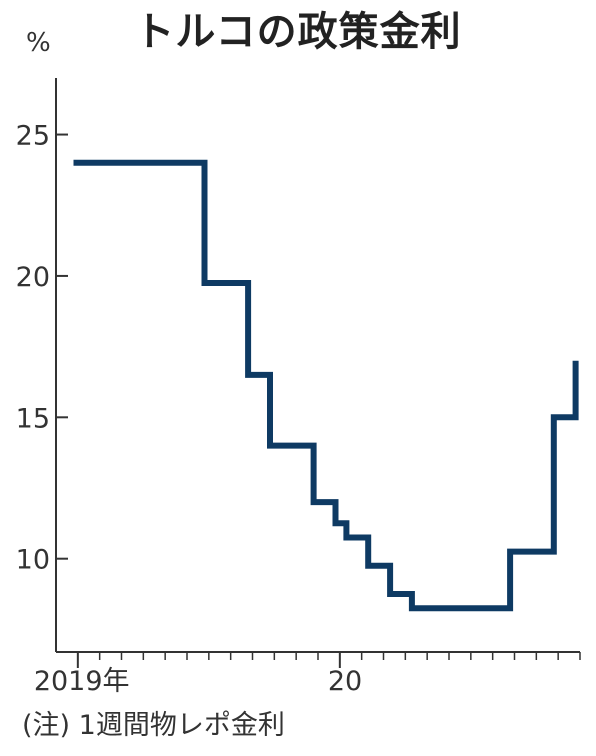 This screenshot has height=756, width=596. I want to click on chart-note: (注) 1週間物レポ金利, so click(153, 725).